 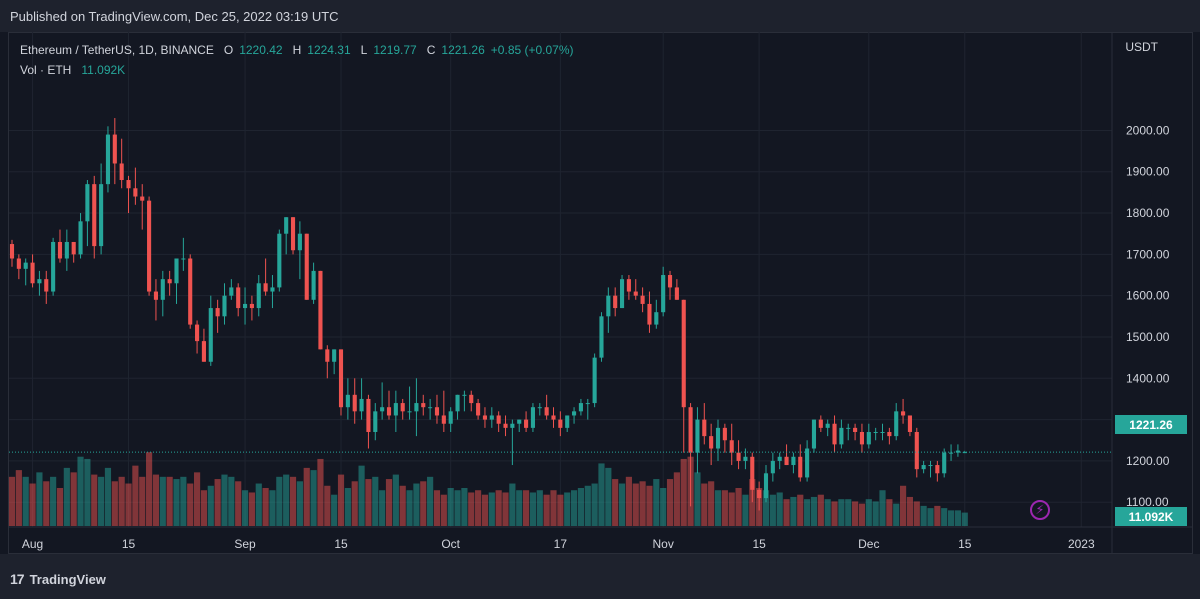 What do you see at coordinates (1148, 296) in the screenshot?
I see `y-tick-label: 1600.00` at bounding box center [1148, 296].